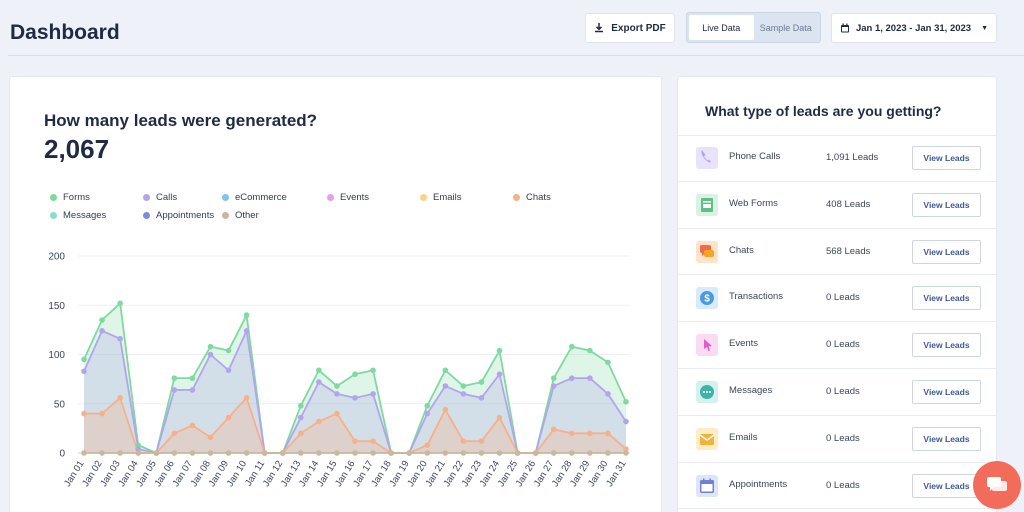 This screenshot has height=512, width=1024. I want to click on legend-item-messages: Messages, so click(78, 215).